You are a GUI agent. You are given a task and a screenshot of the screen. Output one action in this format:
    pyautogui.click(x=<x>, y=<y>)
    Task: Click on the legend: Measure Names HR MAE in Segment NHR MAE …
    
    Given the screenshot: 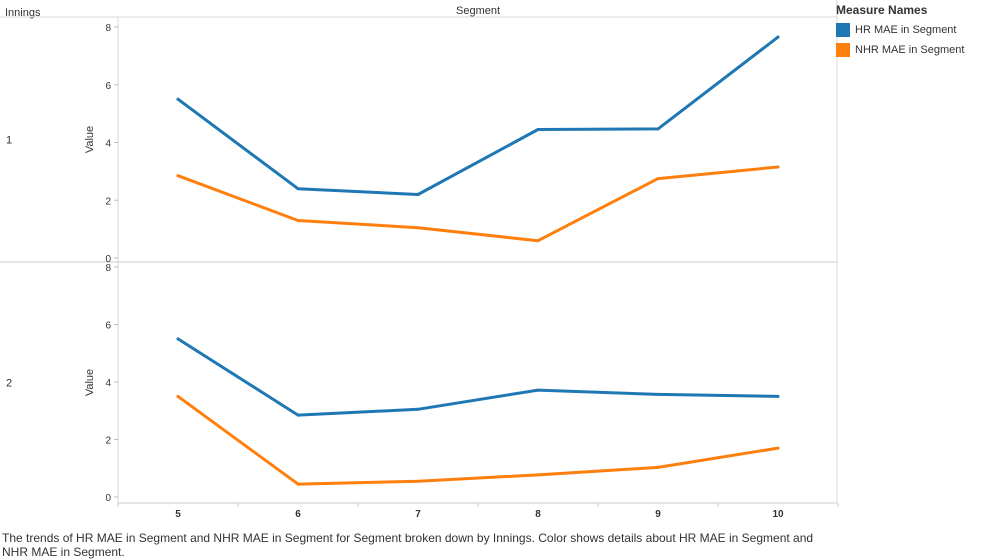 What is the action you would take?
    pyautogui.click(x=911, y=31)
    